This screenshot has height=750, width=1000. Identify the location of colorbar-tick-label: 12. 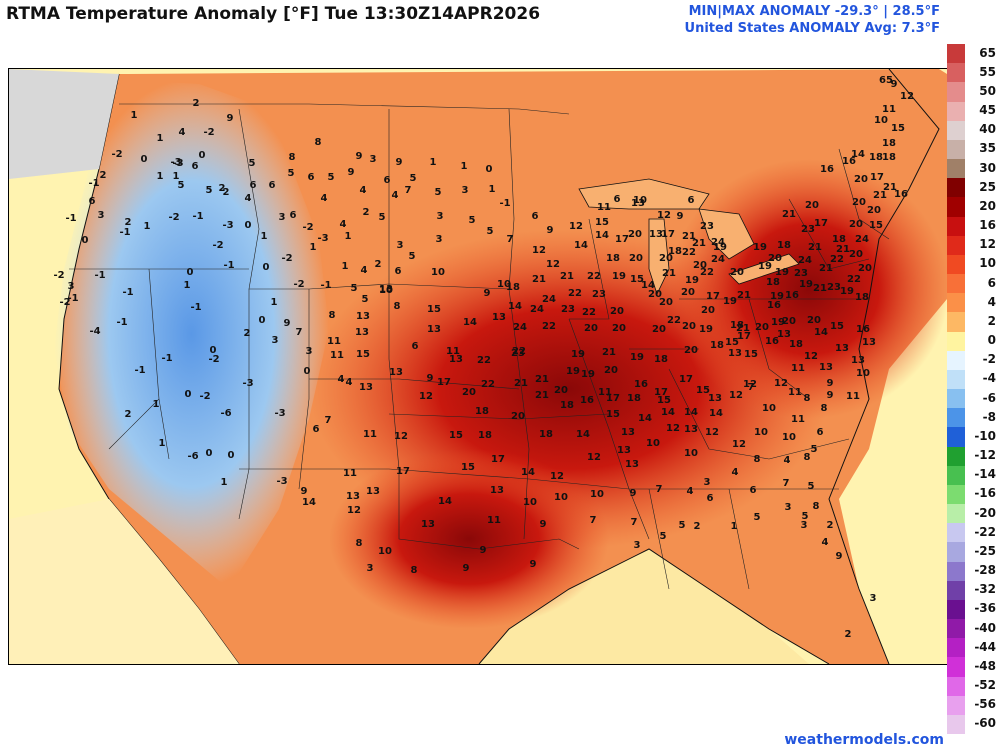
(987, 244).